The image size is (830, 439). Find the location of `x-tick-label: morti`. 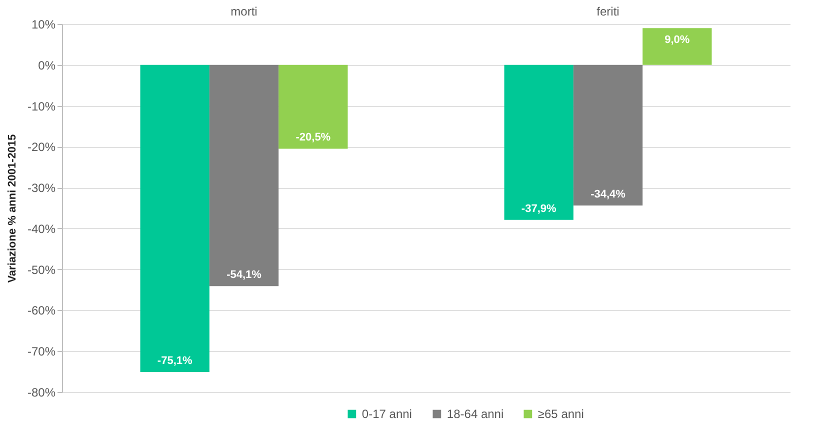

x-tick-label: morti is located at coordinates (244, 11).